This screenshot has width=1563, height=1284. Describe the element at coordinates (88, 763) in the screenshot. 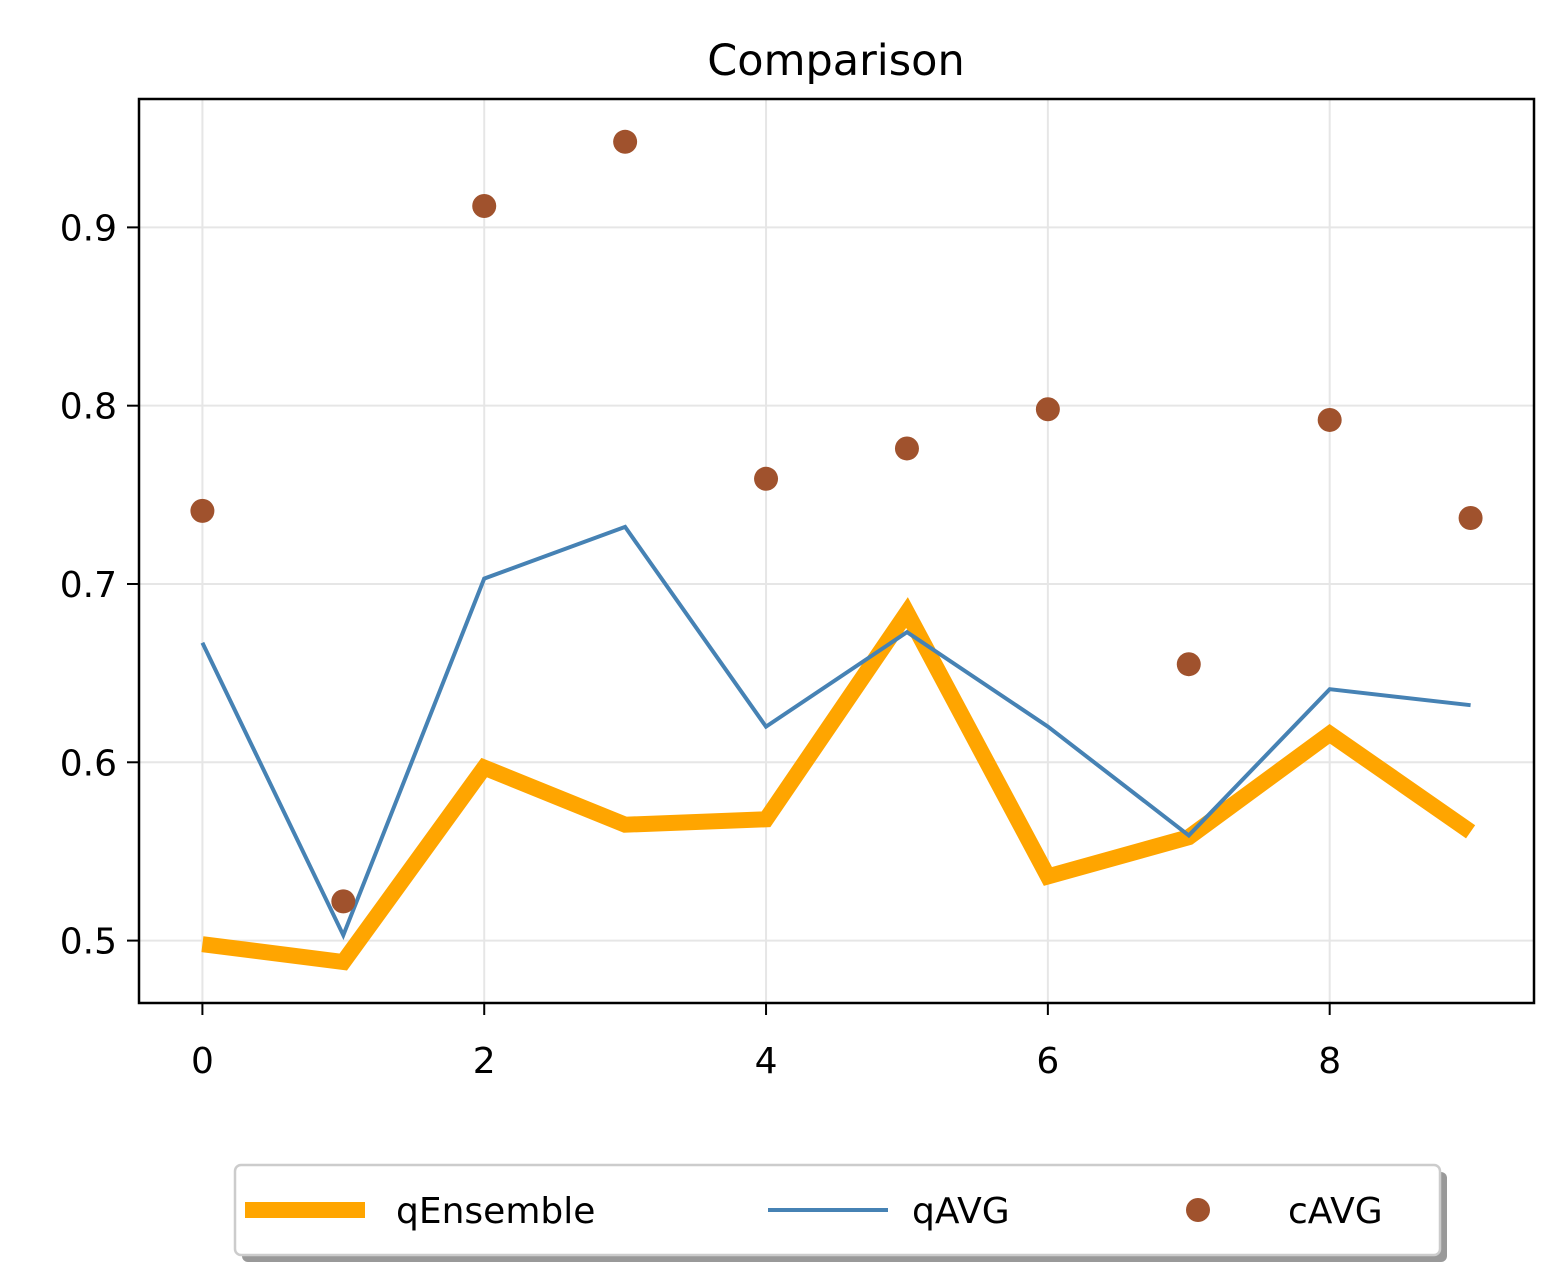

I see `y-tick-label: 0.6` at that location.